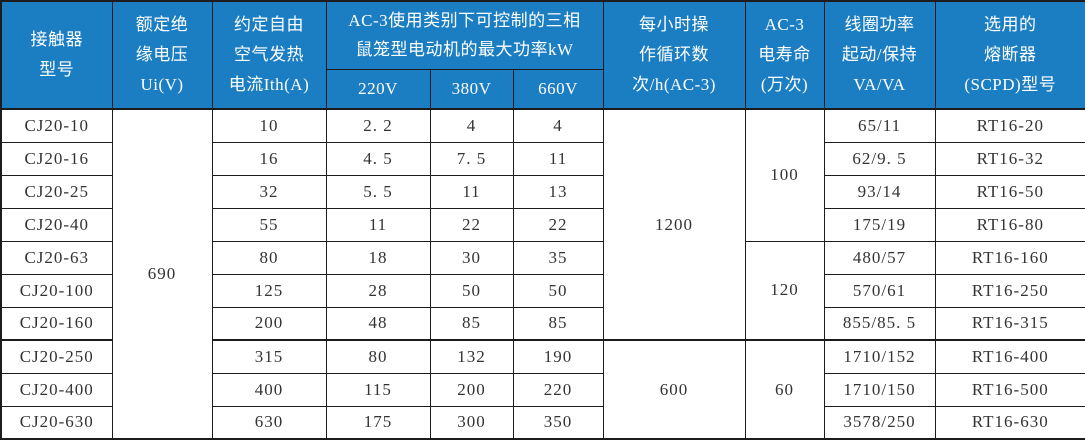 Image resolution: width=1085 pixels, height=440 pixels. Describe the element at coordinates (879, 224) in the screenshot. I see `cell-coil: 175/19` at that location.